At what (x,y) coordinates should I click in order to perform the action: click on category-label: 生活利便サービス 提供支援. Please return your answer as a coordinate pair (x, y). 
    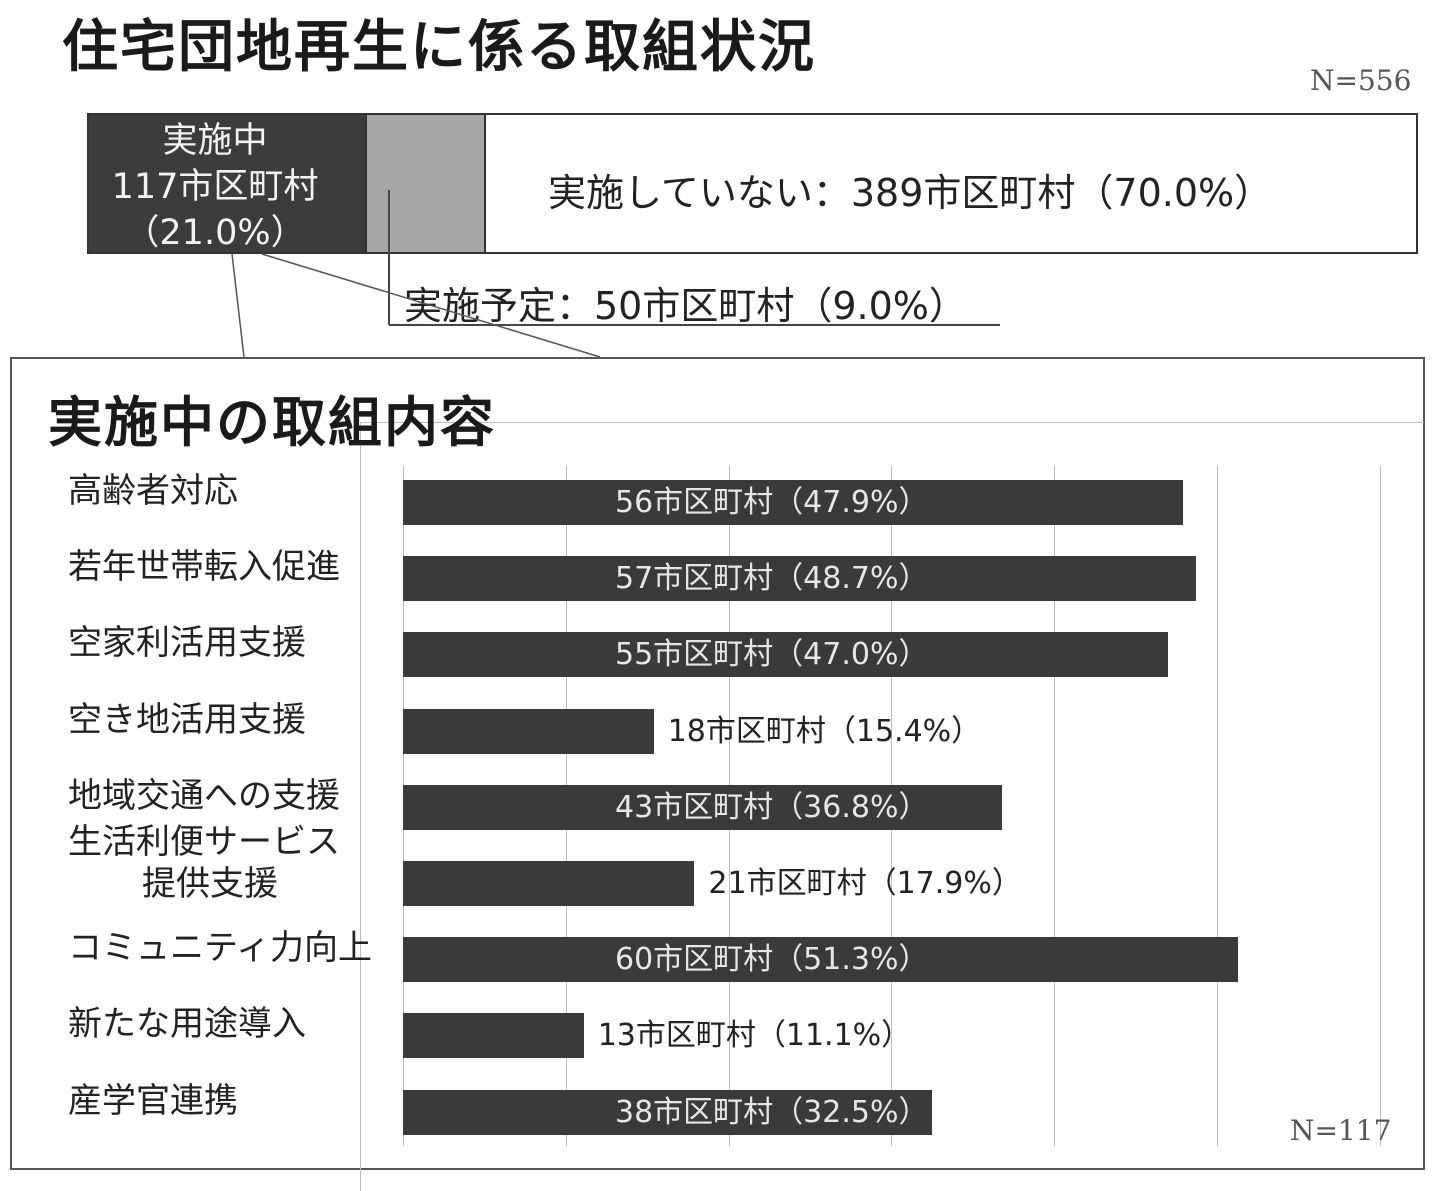
    Looking at the image, I should click on (204, 863).